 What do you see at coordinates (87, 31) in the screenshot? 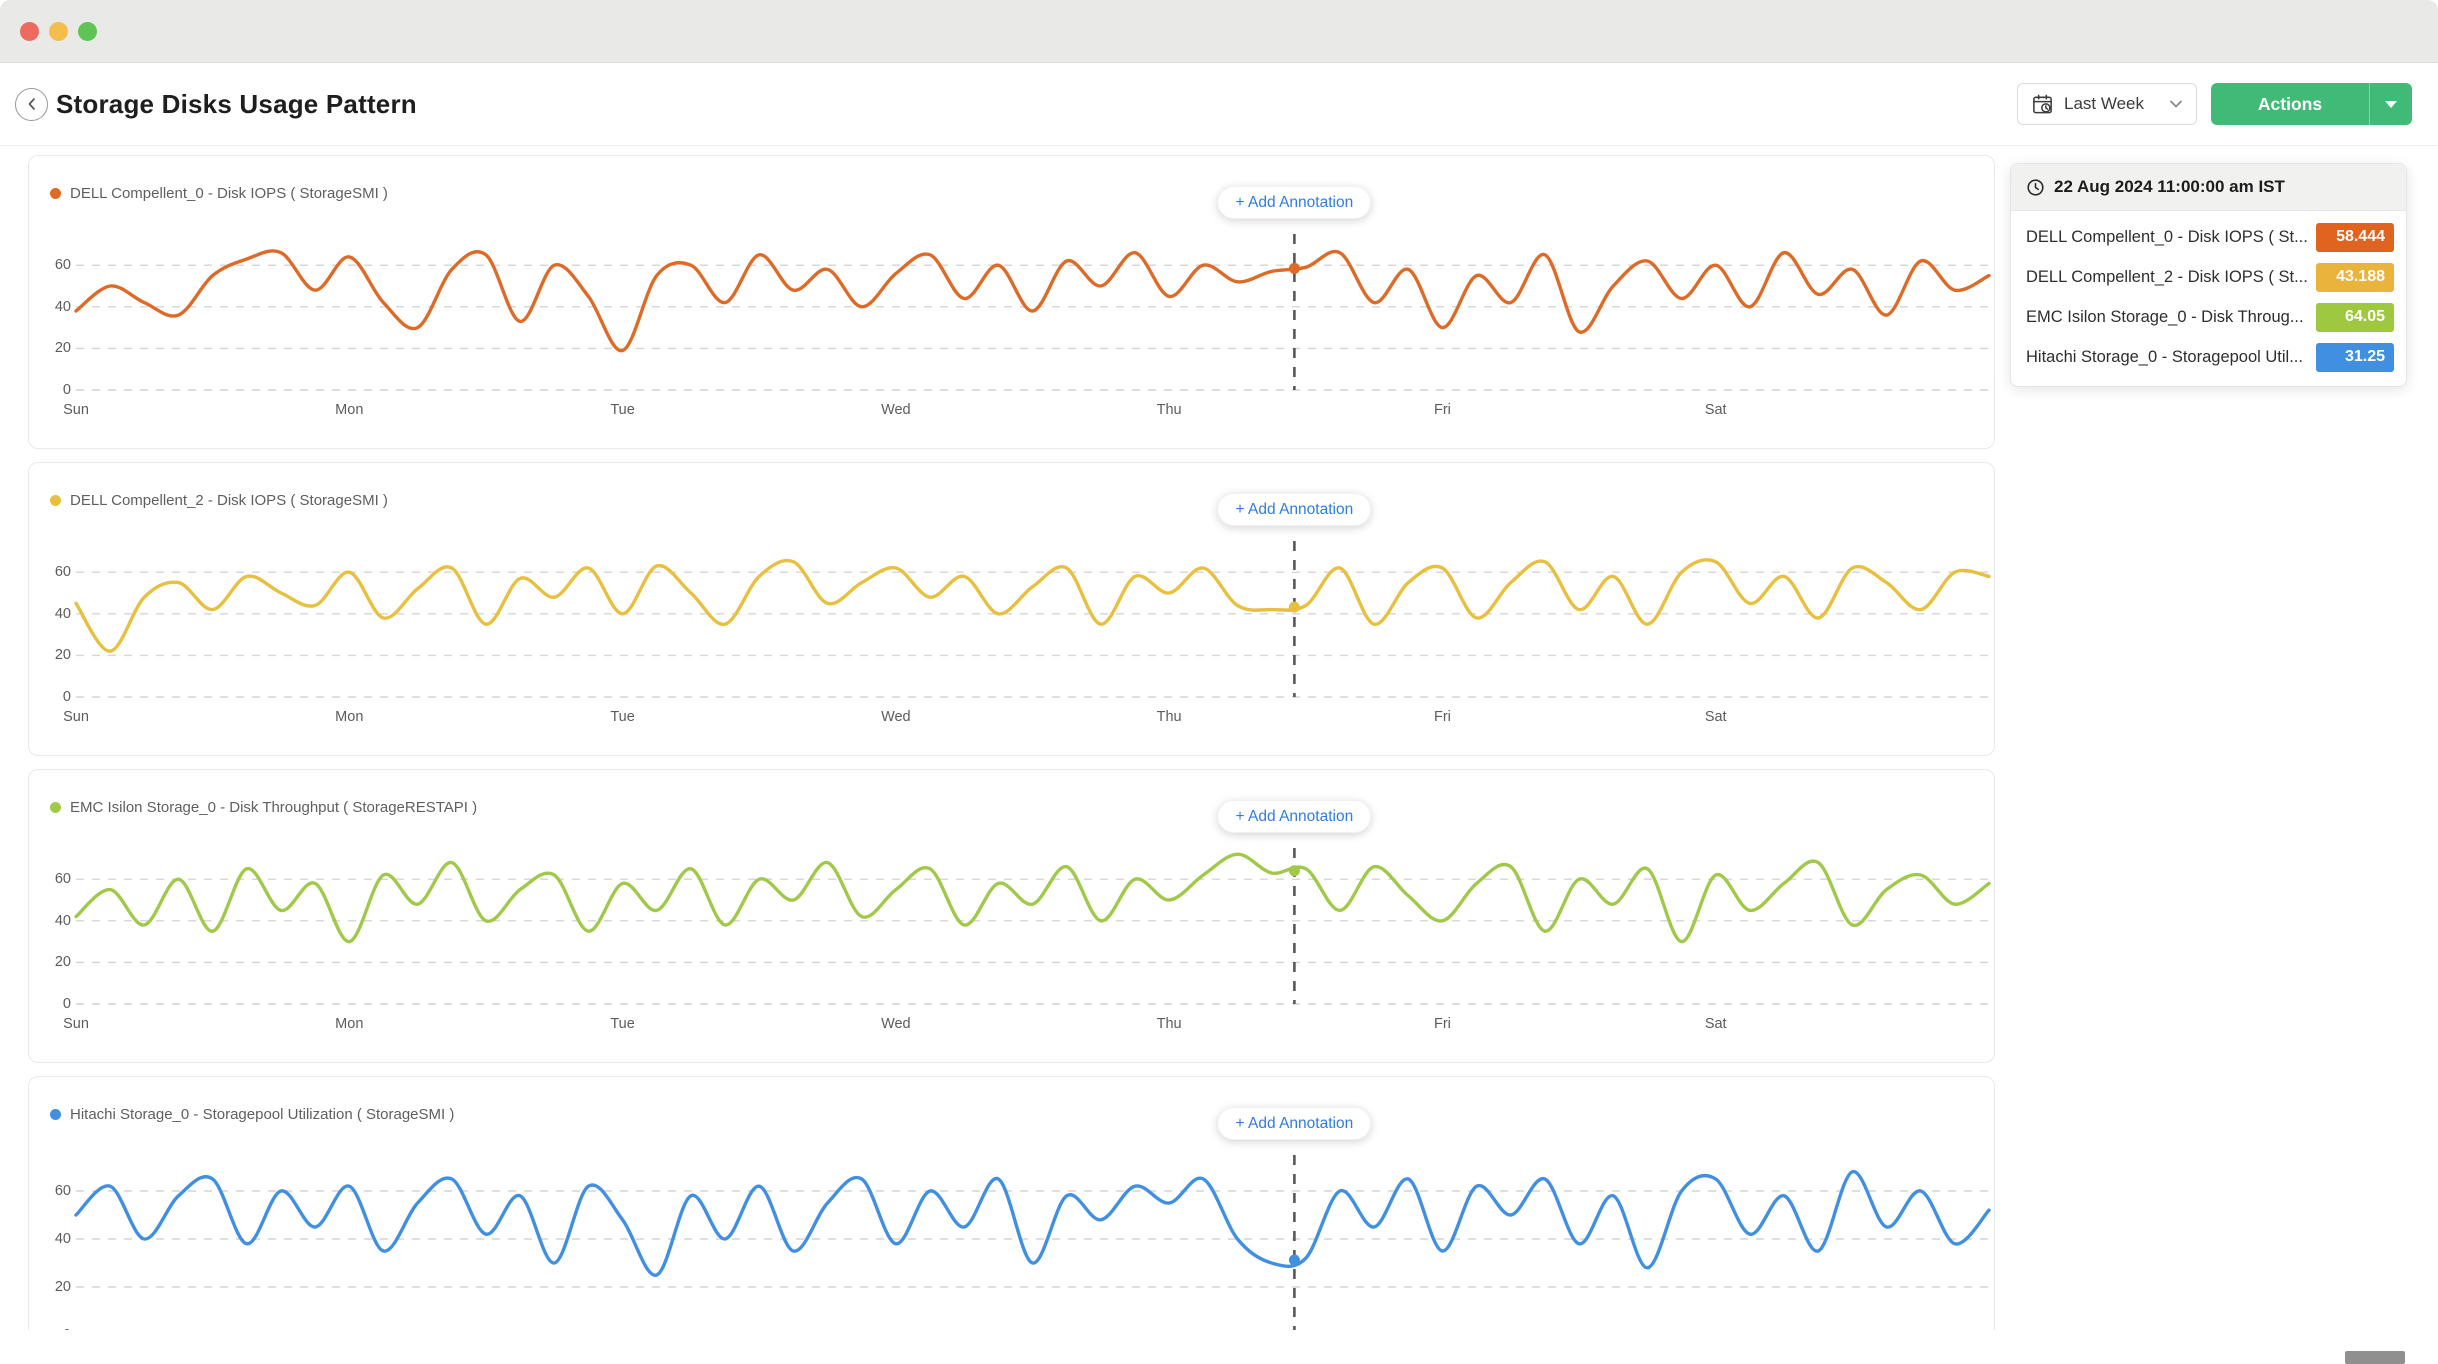
I see `zoom-window-button` at bounding box center [87, 31].